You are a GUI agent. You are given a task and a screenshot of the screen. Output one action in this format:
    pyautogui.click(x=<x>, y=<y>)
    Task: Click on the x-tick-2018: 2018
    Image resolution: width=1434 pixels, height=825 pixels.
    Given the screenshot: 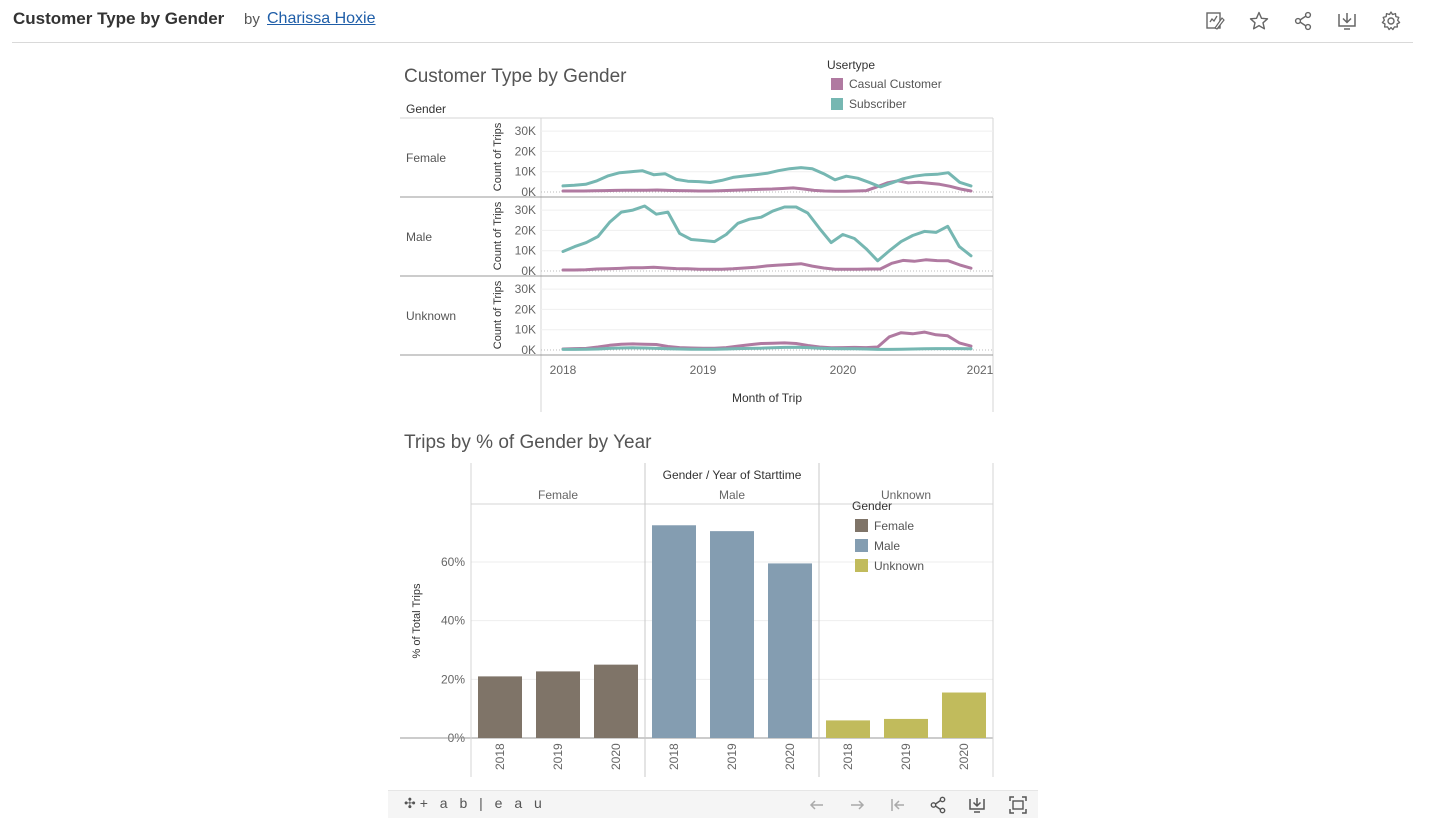 What is the action you would take?
    pyautogui.click(x=563, y=370)
    